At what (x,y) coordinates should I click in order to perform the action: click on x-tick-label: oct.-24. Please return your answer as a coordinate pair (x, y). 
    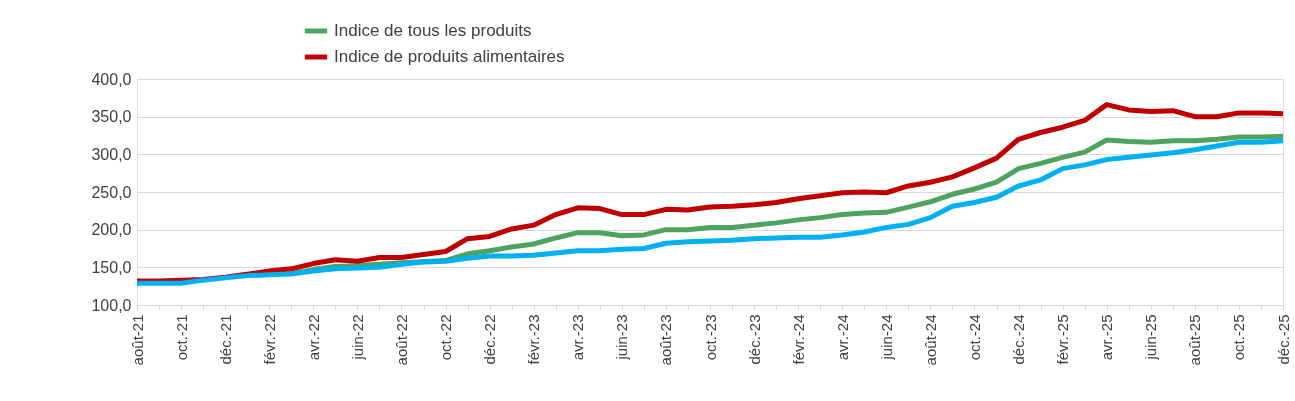
    Looking at the image, I should click on (974, 337).